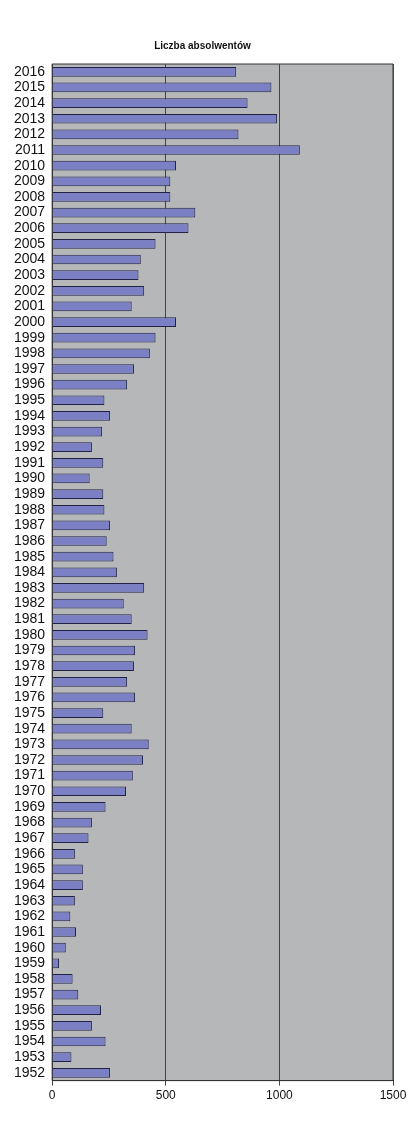 This screenshot has width=415, height=1136. I want to click on y-tick-label: 2013, so click(29, 117).